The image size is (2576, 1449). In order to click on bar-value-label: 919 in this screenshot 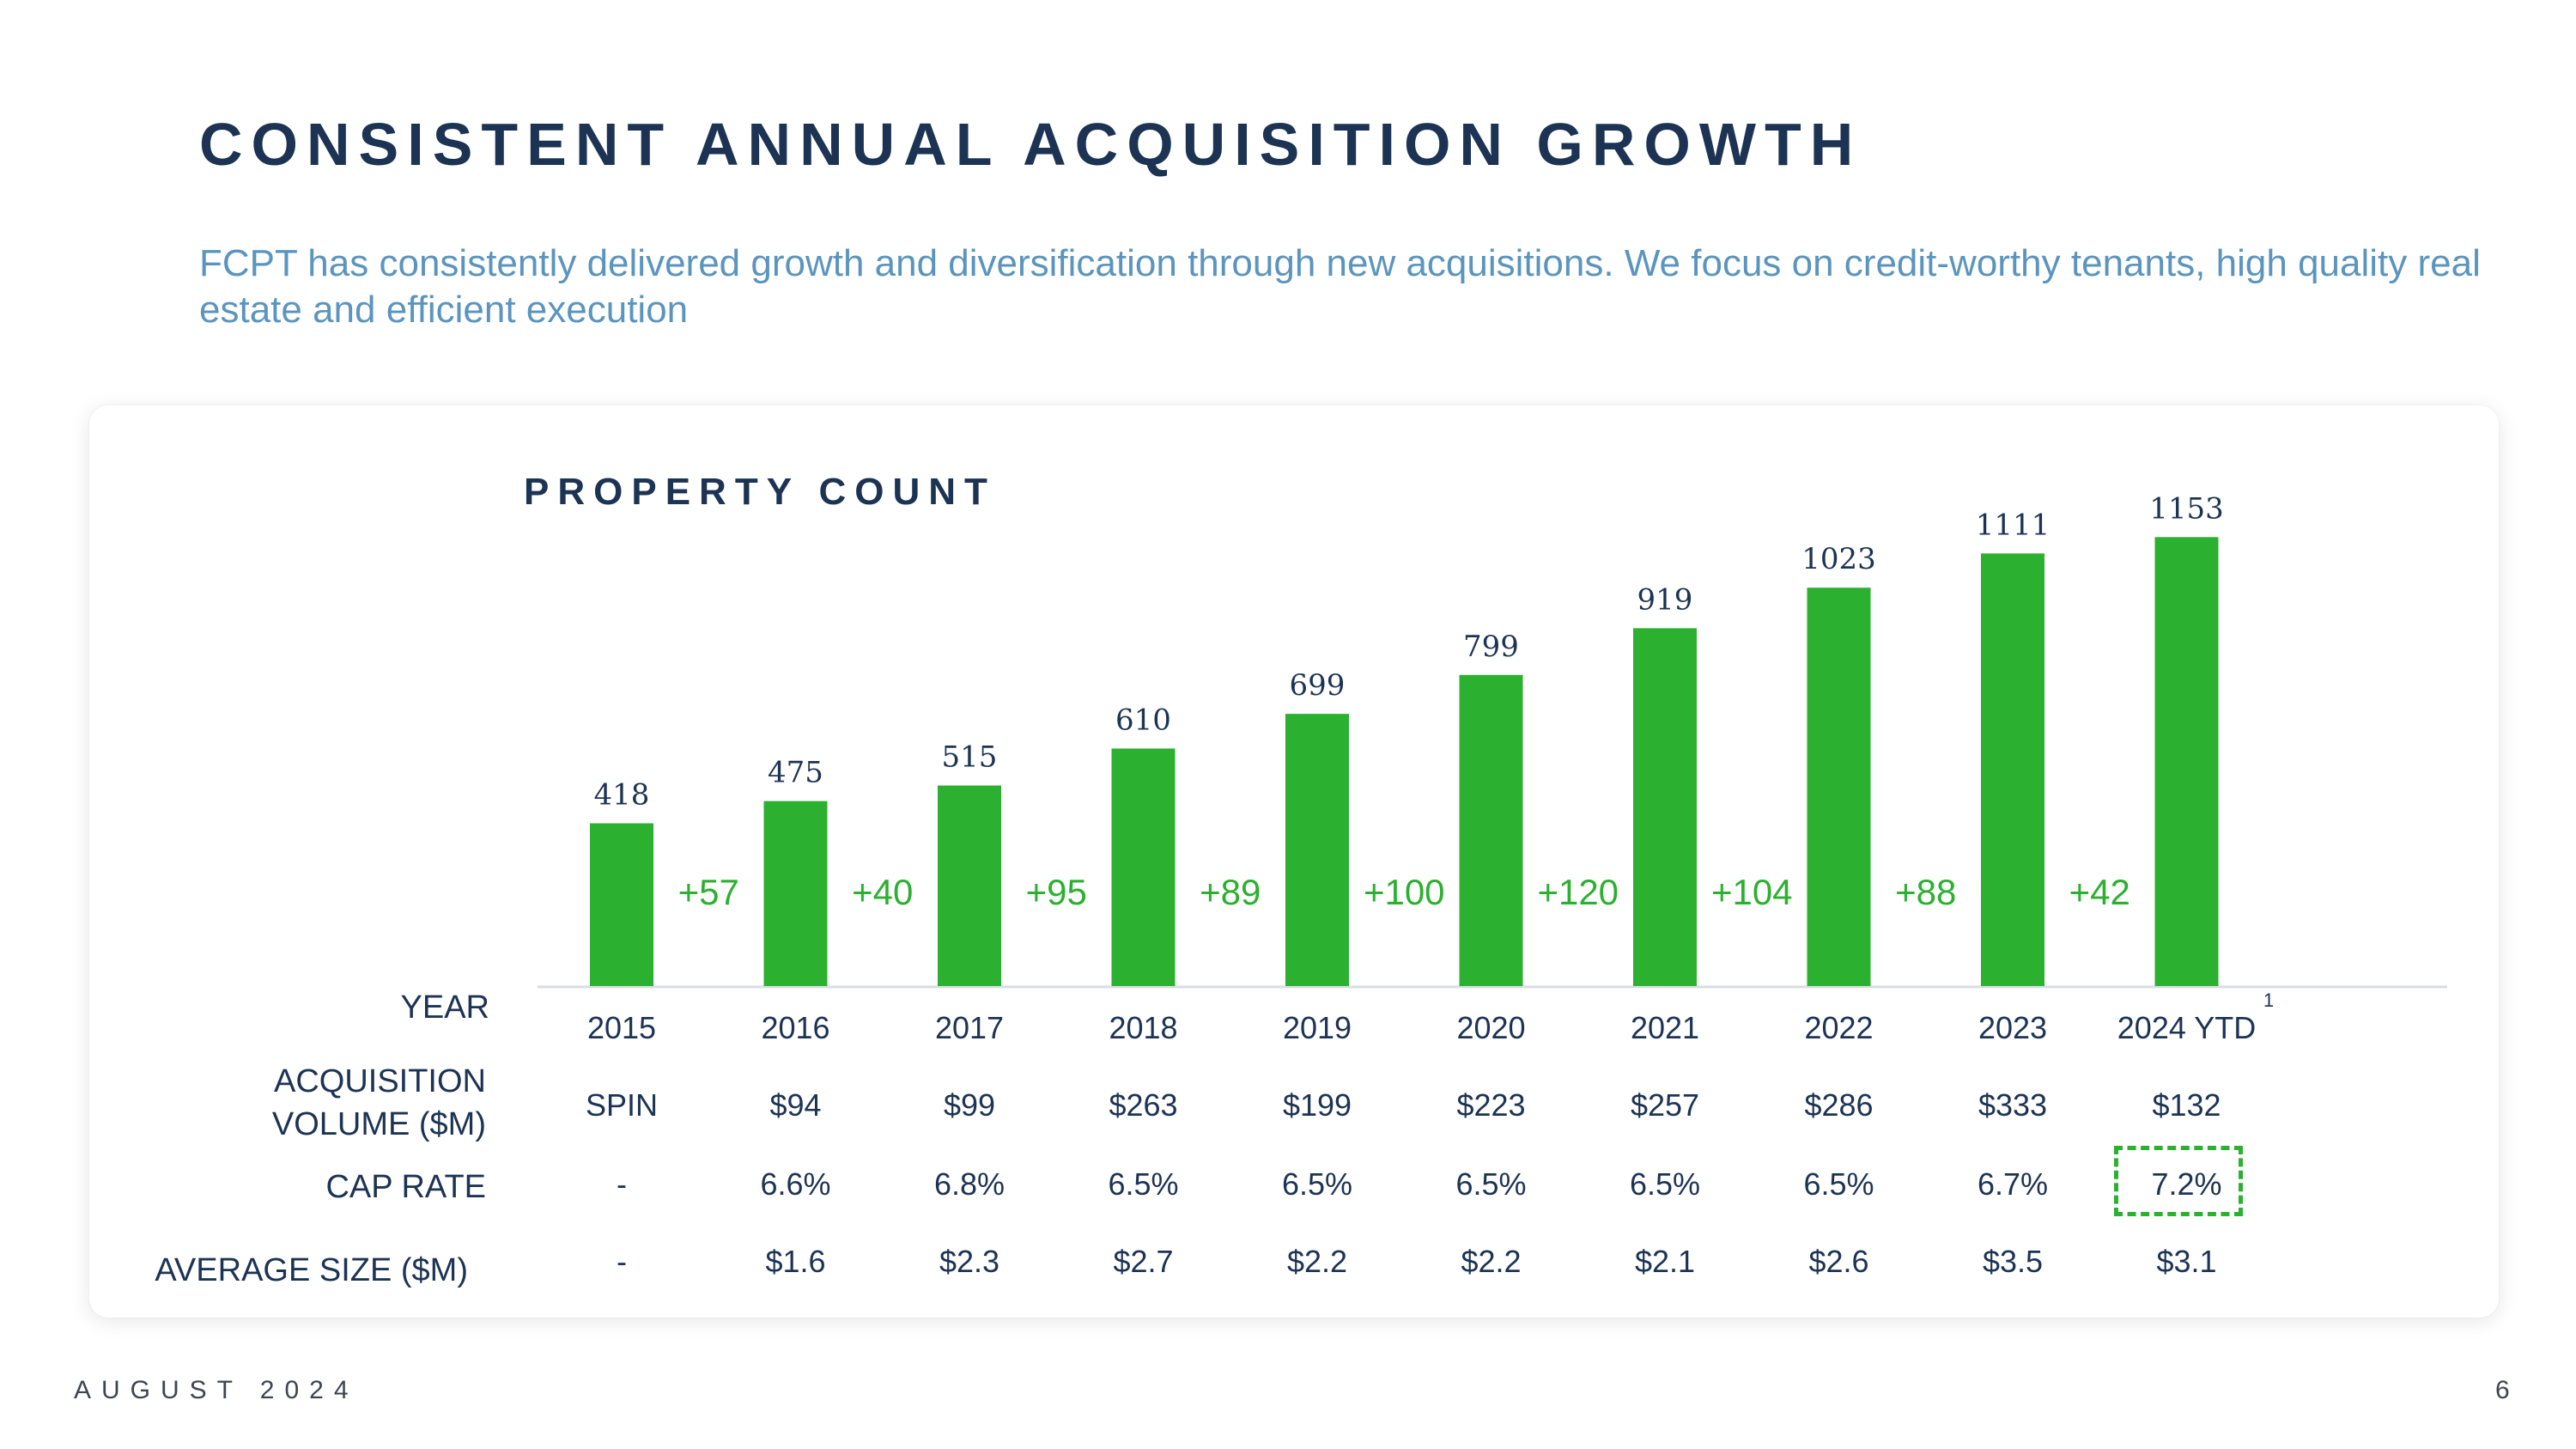, I will do `click(1665, 599)`.